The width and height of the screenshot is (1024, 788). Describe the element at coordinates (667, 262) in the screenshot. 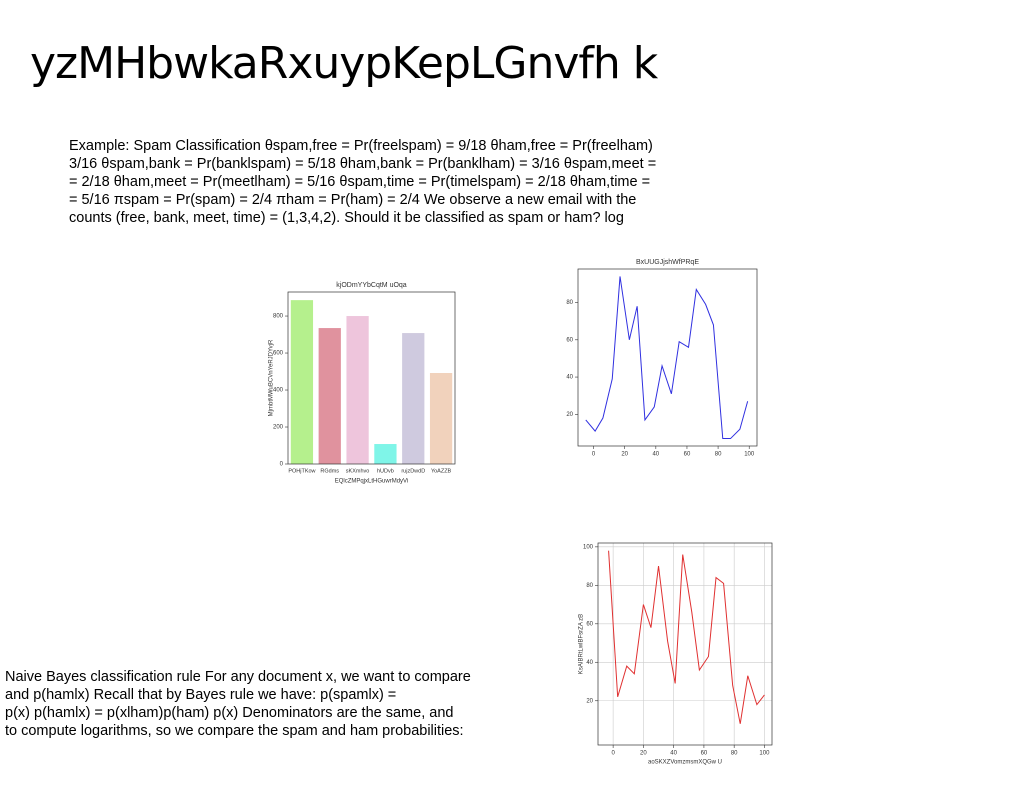

I see `chart-title: BxUUGJjshWfPRqE` at that location.